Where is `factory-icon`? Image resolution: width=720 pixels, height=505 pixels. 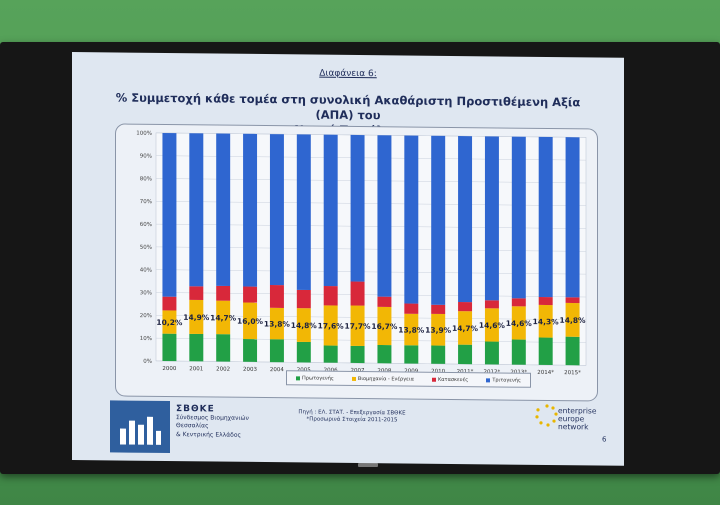
factory-icon is located at coordinates (140, 430).